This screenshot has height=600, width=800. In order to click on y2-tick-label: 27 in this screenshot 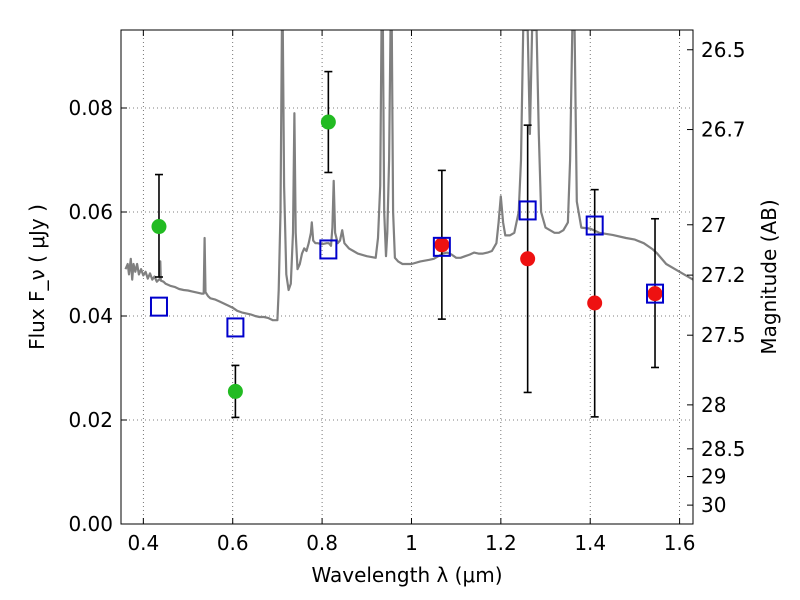, I will do `click(713, 225)`.